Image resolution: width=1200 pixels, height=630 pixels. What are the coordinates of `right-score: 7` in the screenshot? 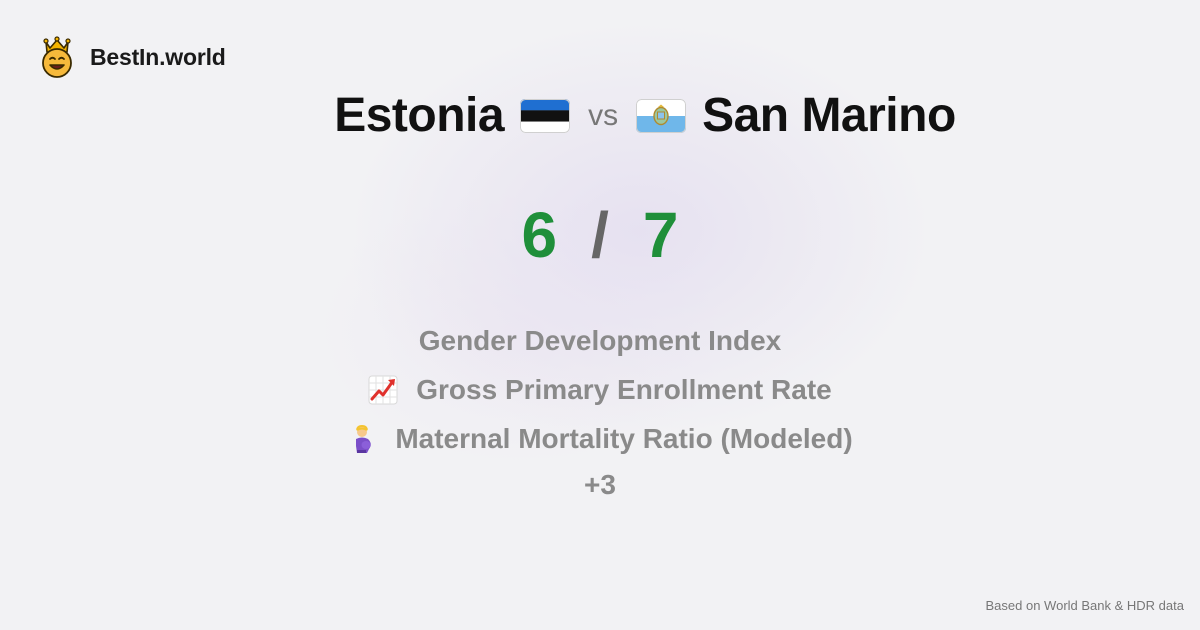 It's located at (660, 235).